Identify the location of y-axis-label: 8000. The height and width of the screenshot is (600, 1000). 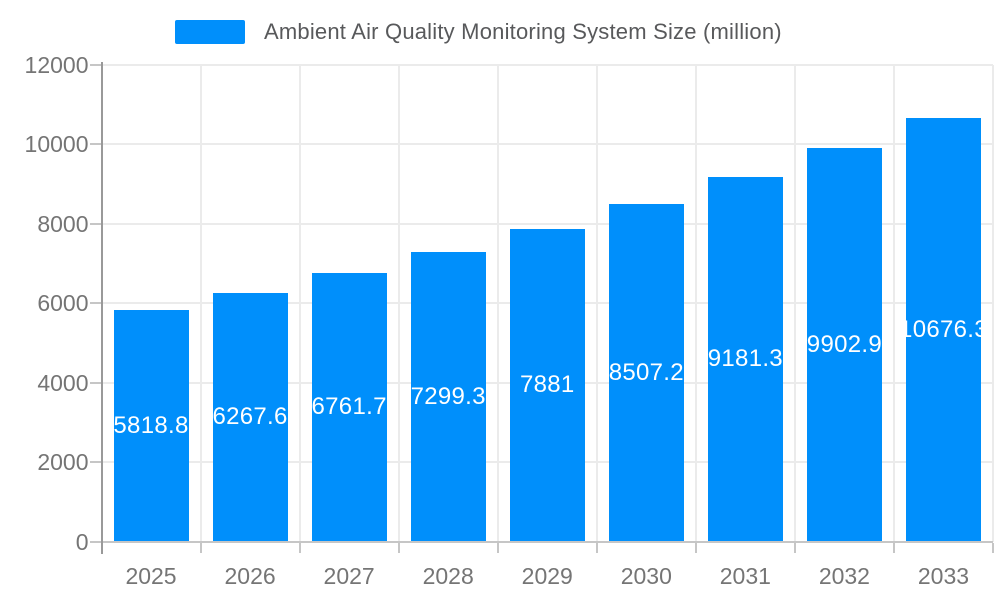
(63, 223).